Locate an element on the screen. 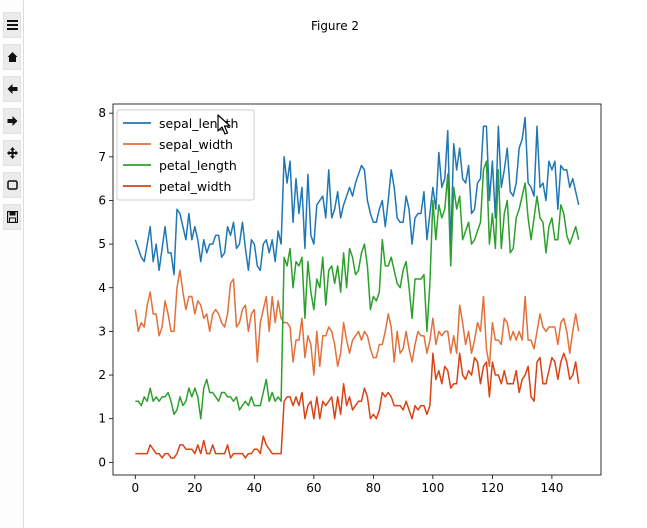  pan-button is located at coordinates (12, 153).